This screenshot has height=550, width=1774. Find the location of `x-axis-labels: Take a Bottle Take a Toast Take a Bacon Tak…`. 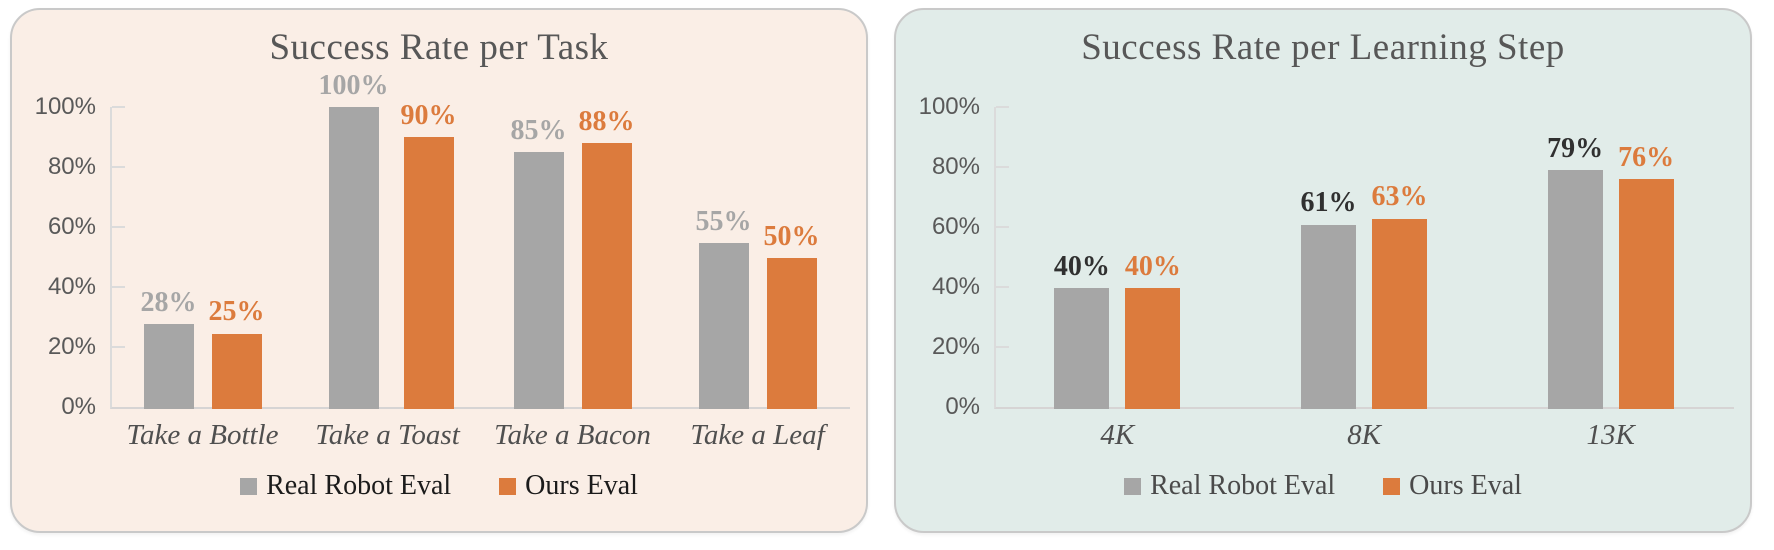

x-axis-labels: Take a Bottle Take a Toast Take a Bacon Tak… is located at coordinates (480, 435).